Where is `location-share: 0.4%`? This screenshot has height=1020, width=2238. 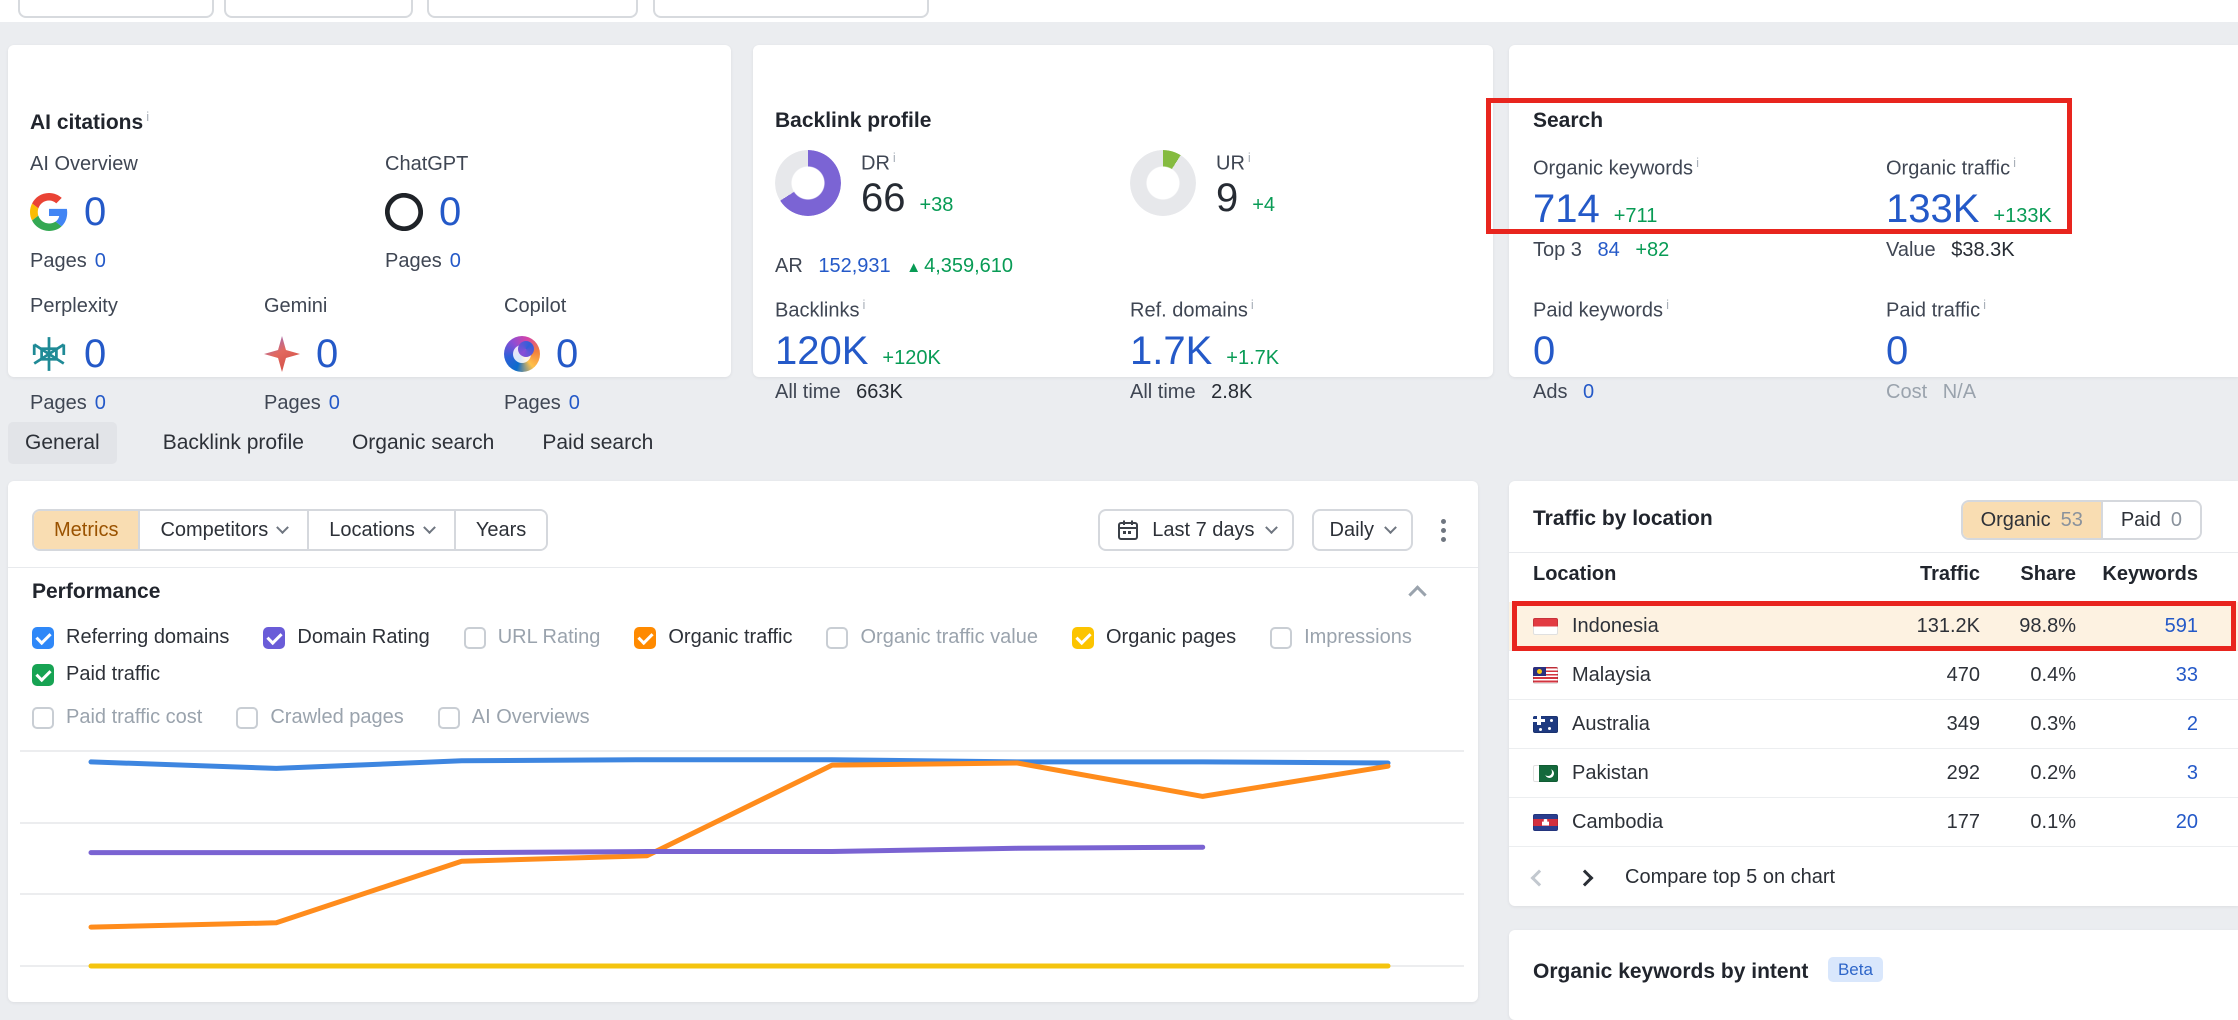
location-share: 0.4% is located at coordinates (2053, 674).